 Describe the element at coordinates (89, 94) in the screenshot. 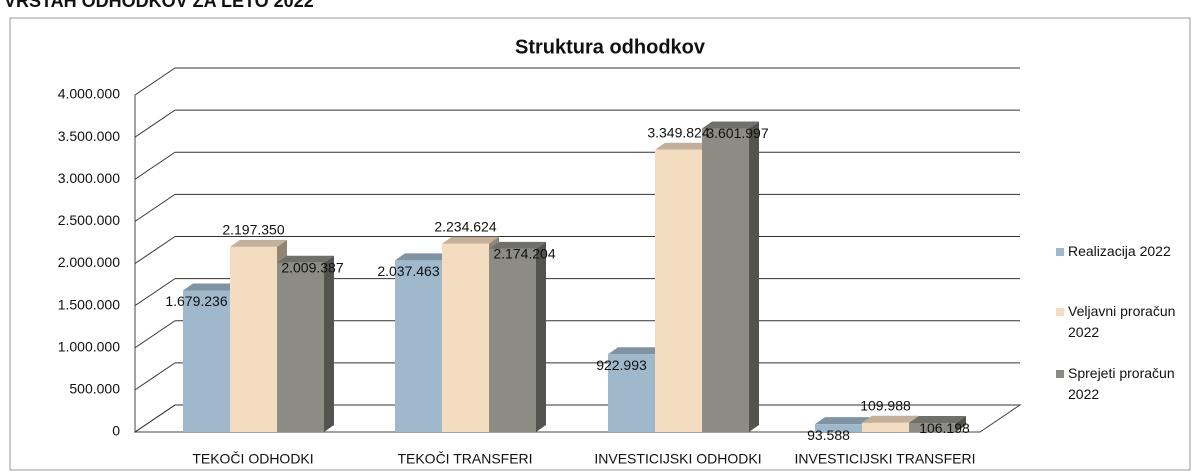

I see `y-tick-label: 4.000.000` at that location.